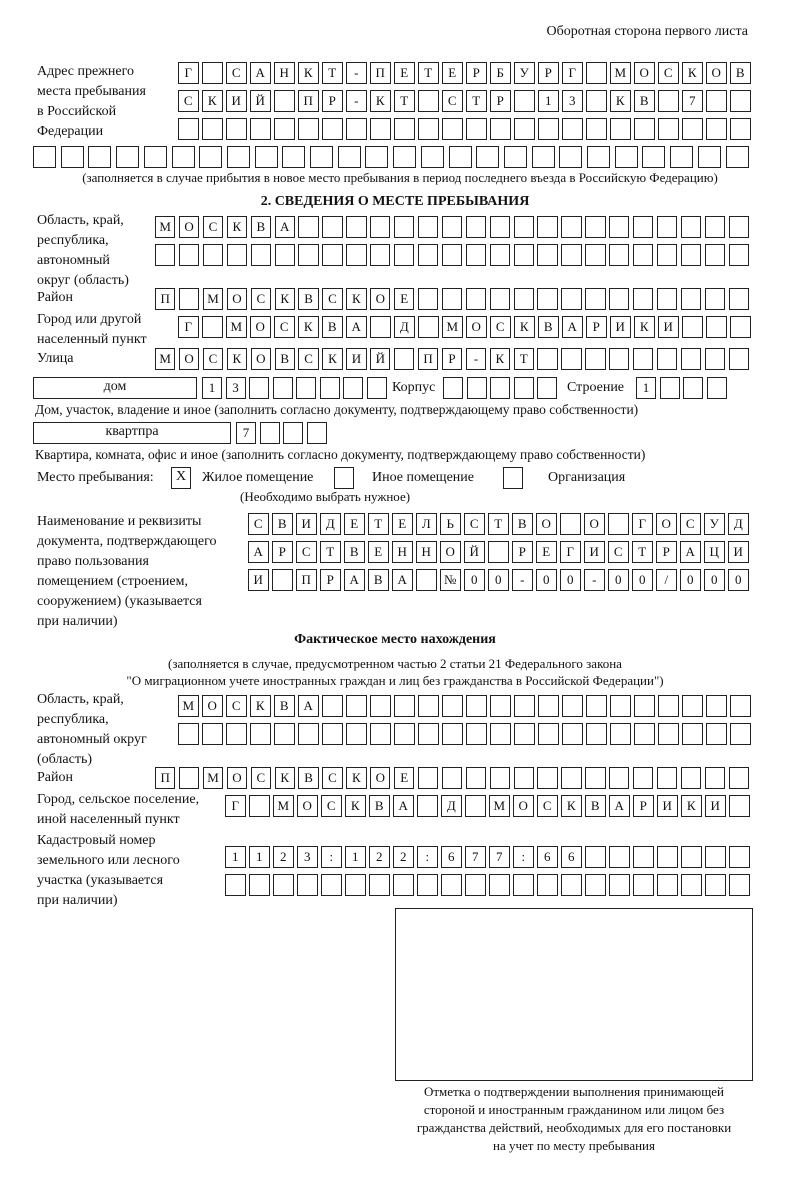 The height and width of the screenshot is (1180, 800). What do you see at coordinates (235, 857) in the screenshot?
I see `letter-cell: 1` at bounding box center [235, 857].